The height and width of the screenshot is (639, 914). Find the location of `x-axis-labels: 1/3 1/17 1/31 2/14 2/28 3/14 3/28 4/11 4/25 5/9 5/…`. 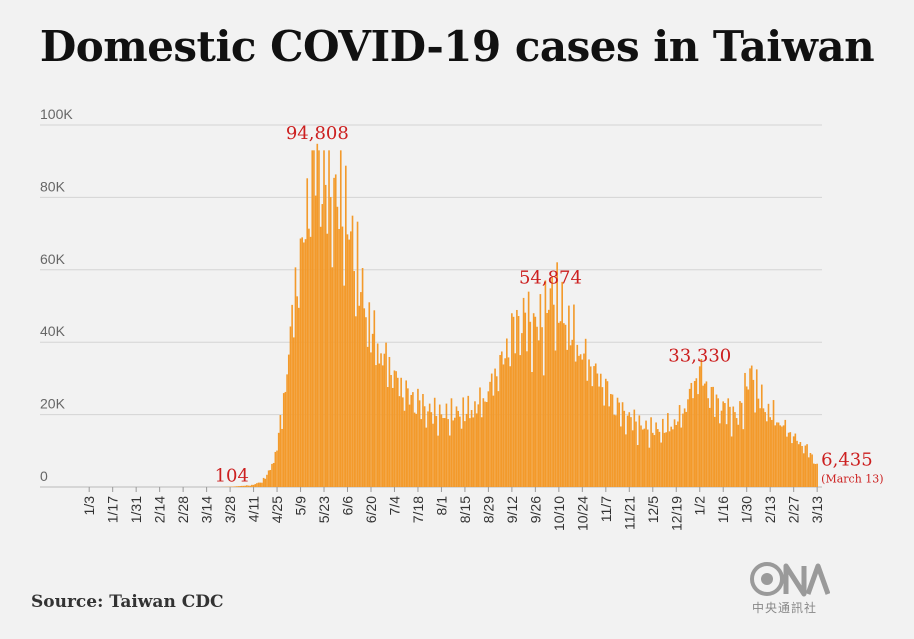

x-axis-labels: 1/3 1/17 1/31 2/14 2/28 3/14 3/28 4/11 4/25 5/9 5/… is located at coordinates (453, 513).